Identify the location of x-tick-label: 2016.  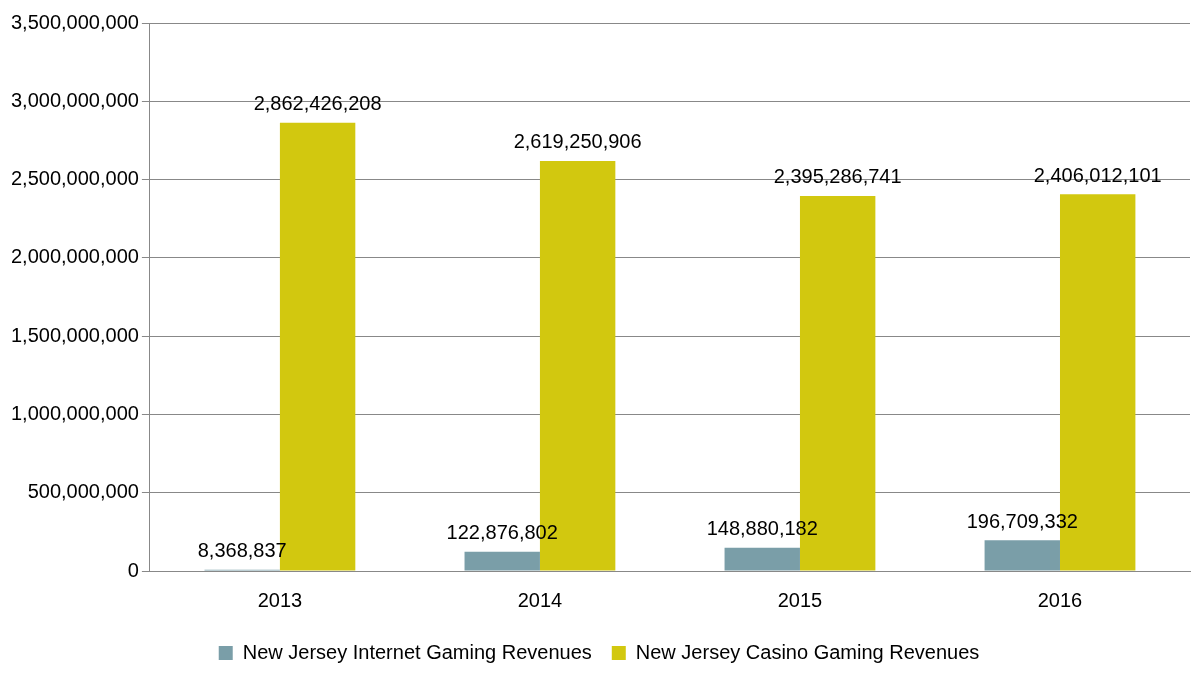
(1060, 599).